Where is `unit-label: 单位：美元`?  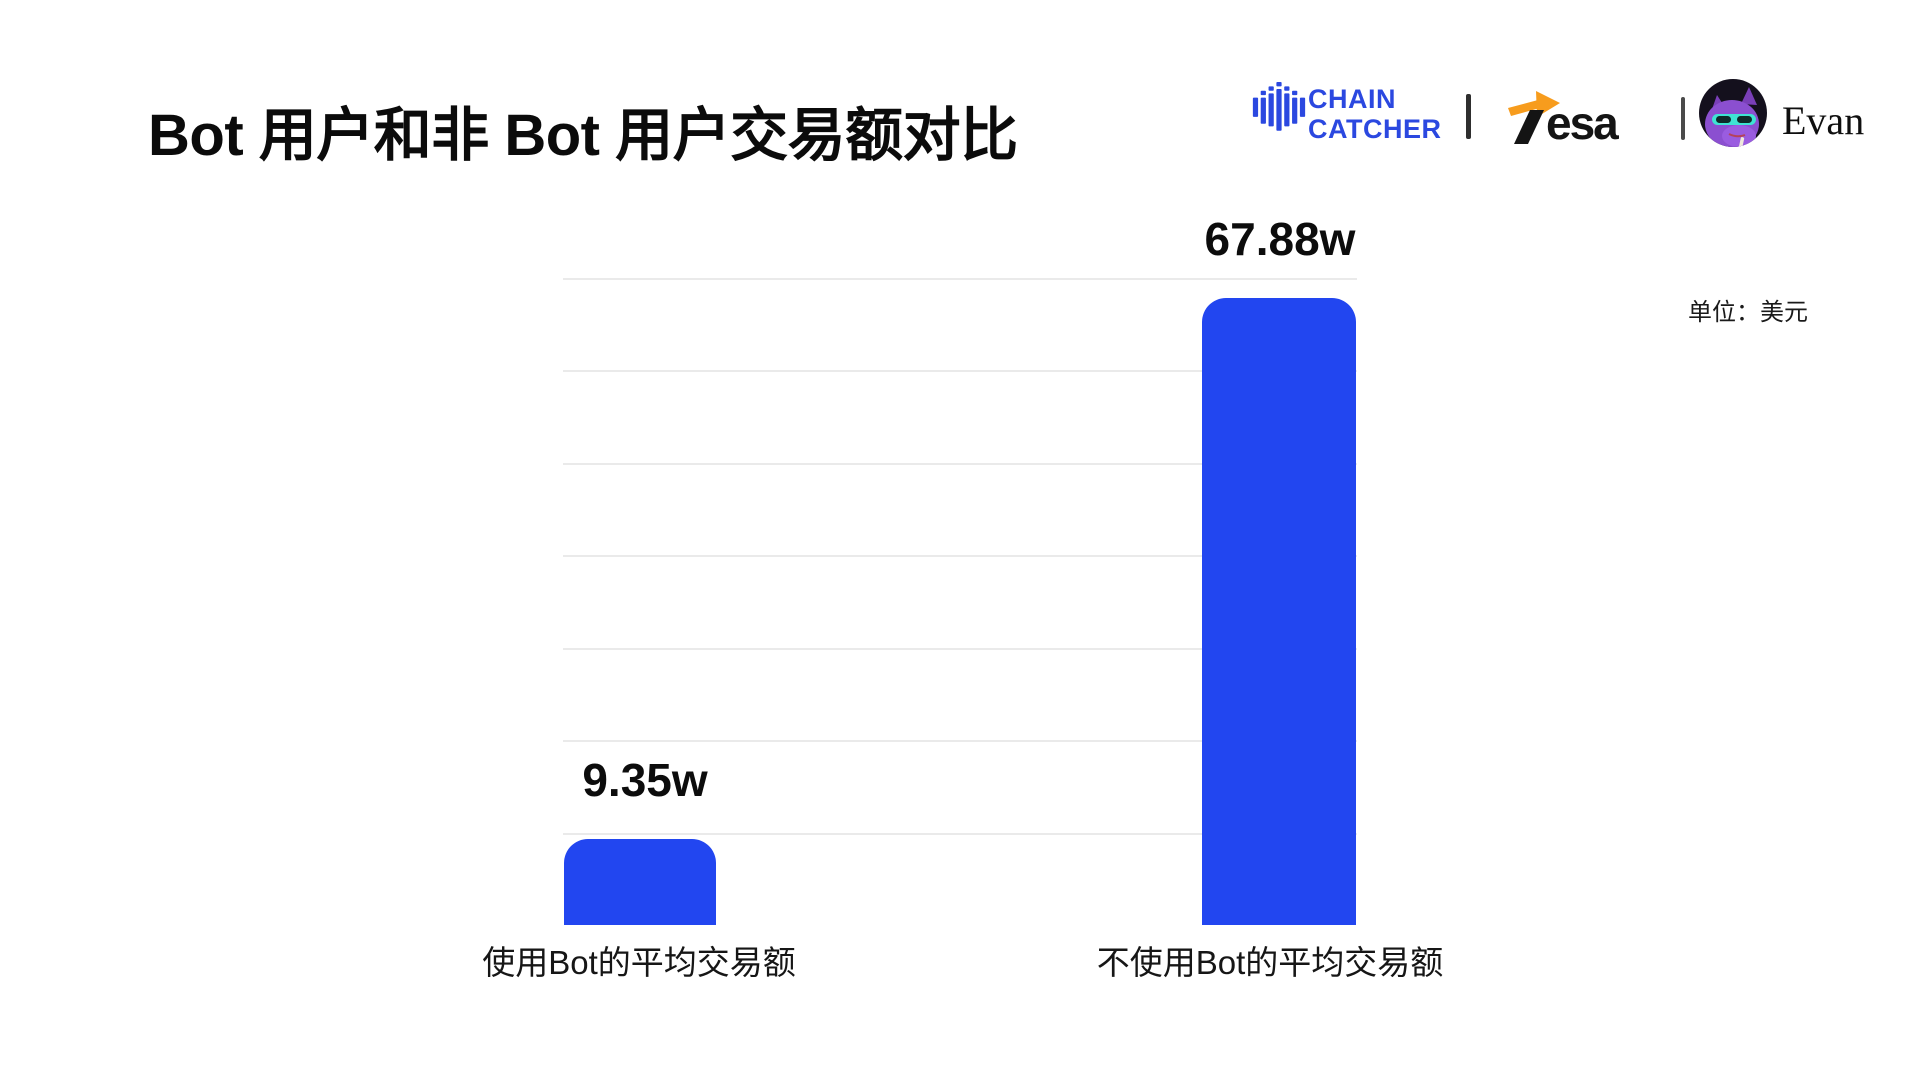
unit-label: 单位：美元 is located at coordinates (1748, 312).